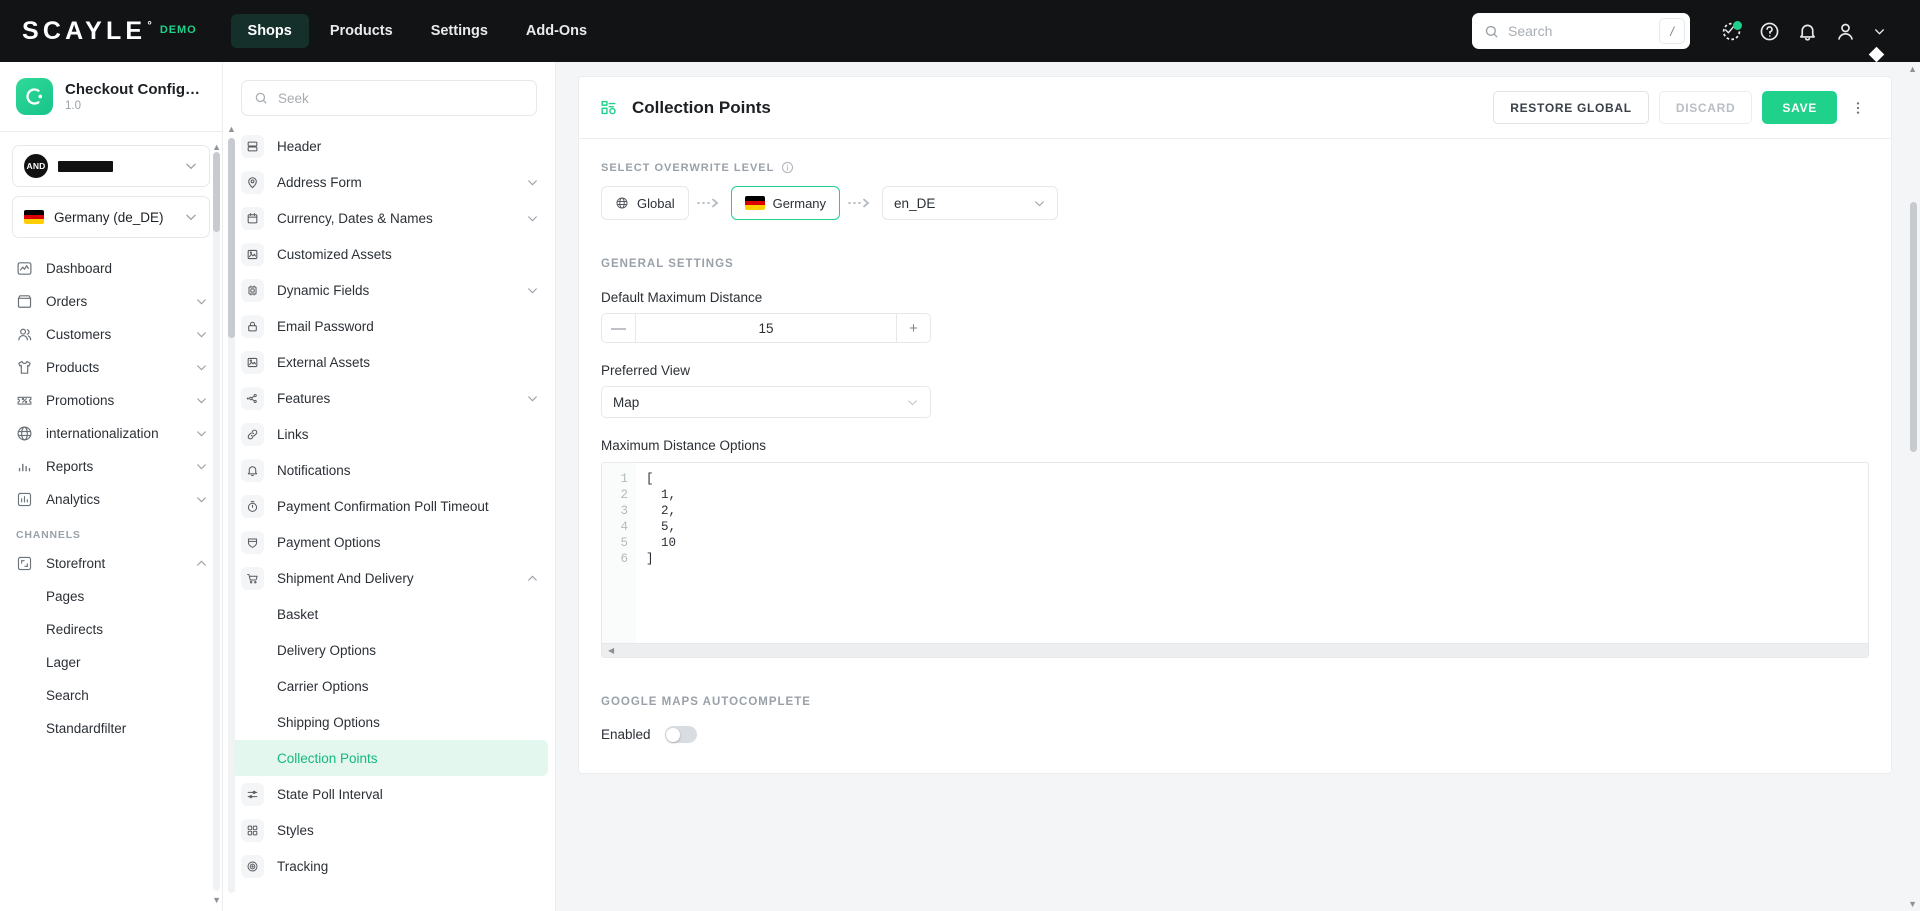 Image resolution: width=1920 pixels, height=911 pixels. I want to click on config-item-payment-confirmation-poll-timeout: Payment Confirmation Poll Timeout, so click(389, 506).